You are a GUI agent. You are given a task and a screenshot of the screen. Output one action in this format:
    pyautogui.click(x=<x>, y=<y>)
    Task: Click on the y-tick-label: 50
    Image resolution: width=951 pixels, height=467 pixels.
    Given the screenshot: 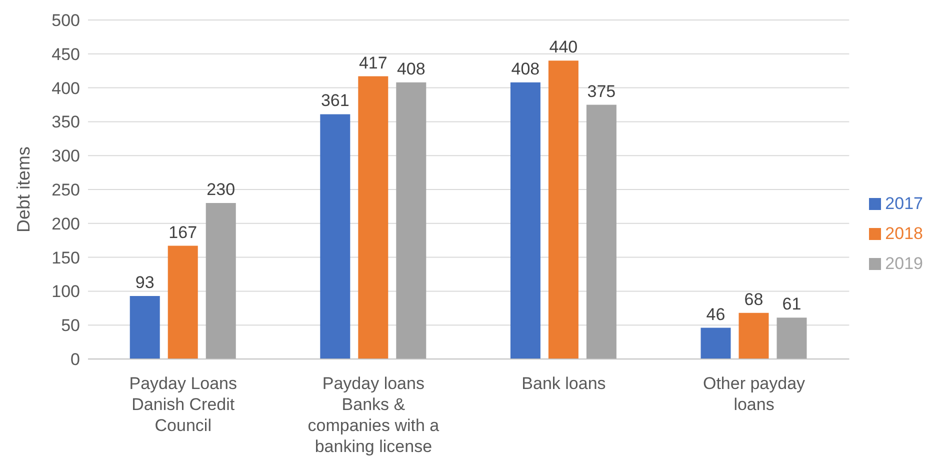 What is the action you would take?
    pyautogui.click(x=70, y=326)
    